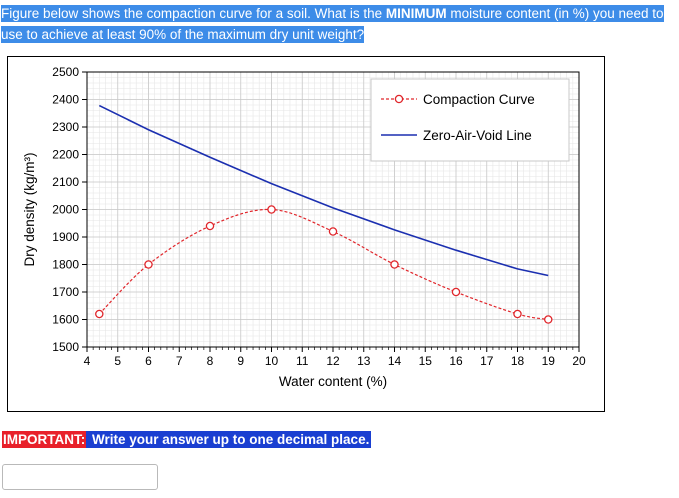 This screenshot has width=679, height=498. I want to click on y-tick-label: 1900, so click(65, 237).